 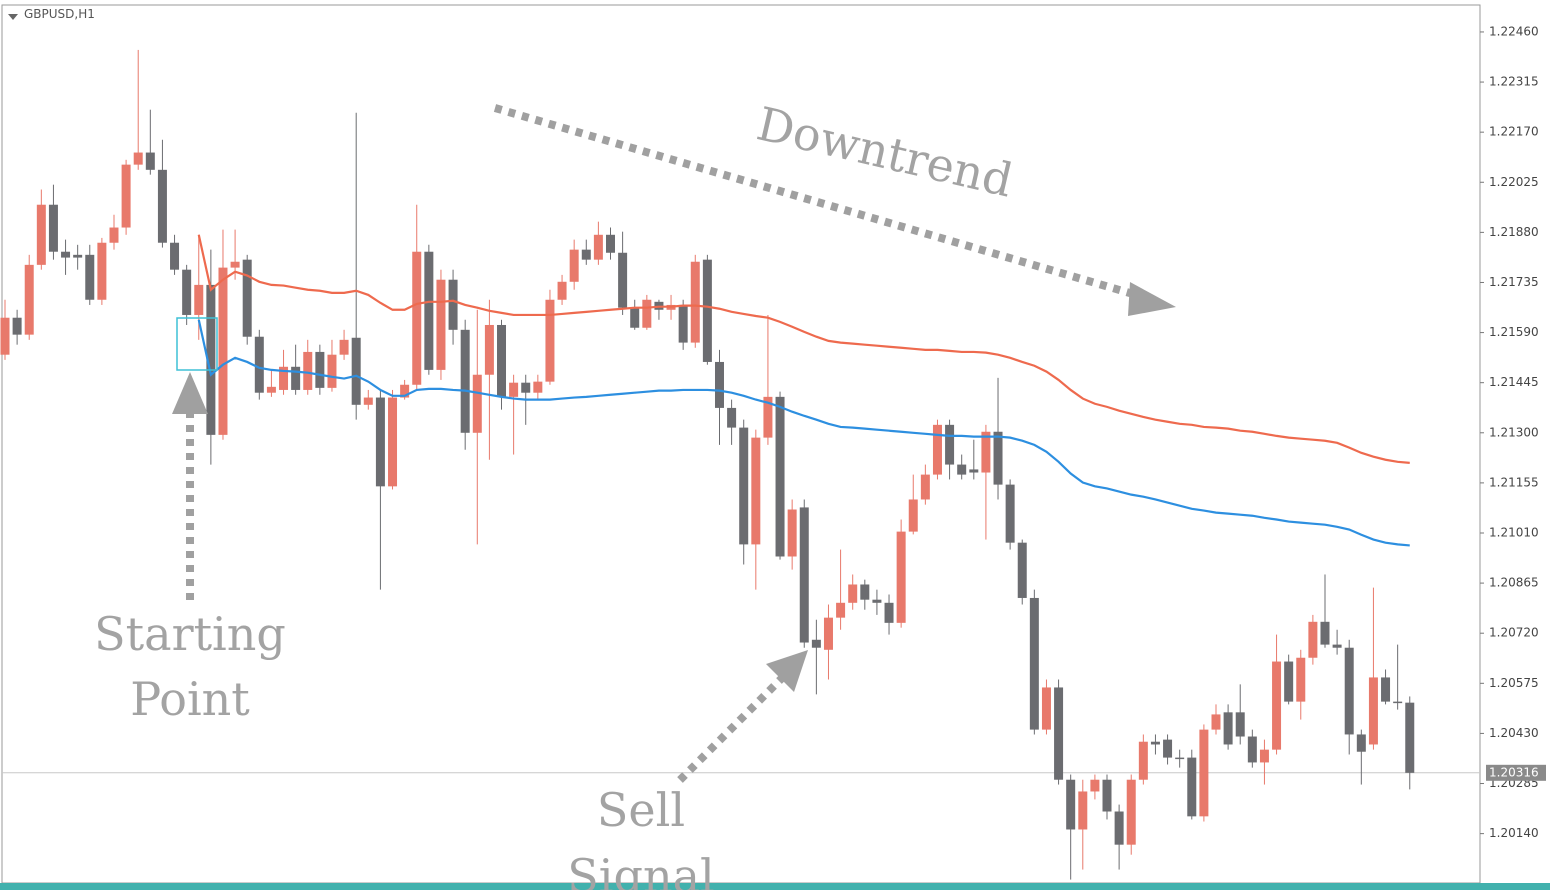 What do you see at coordinates (1514, 532) in the screenshot?
I see `y-tick-label: 1.21010` at bounding box center [1514, 532].